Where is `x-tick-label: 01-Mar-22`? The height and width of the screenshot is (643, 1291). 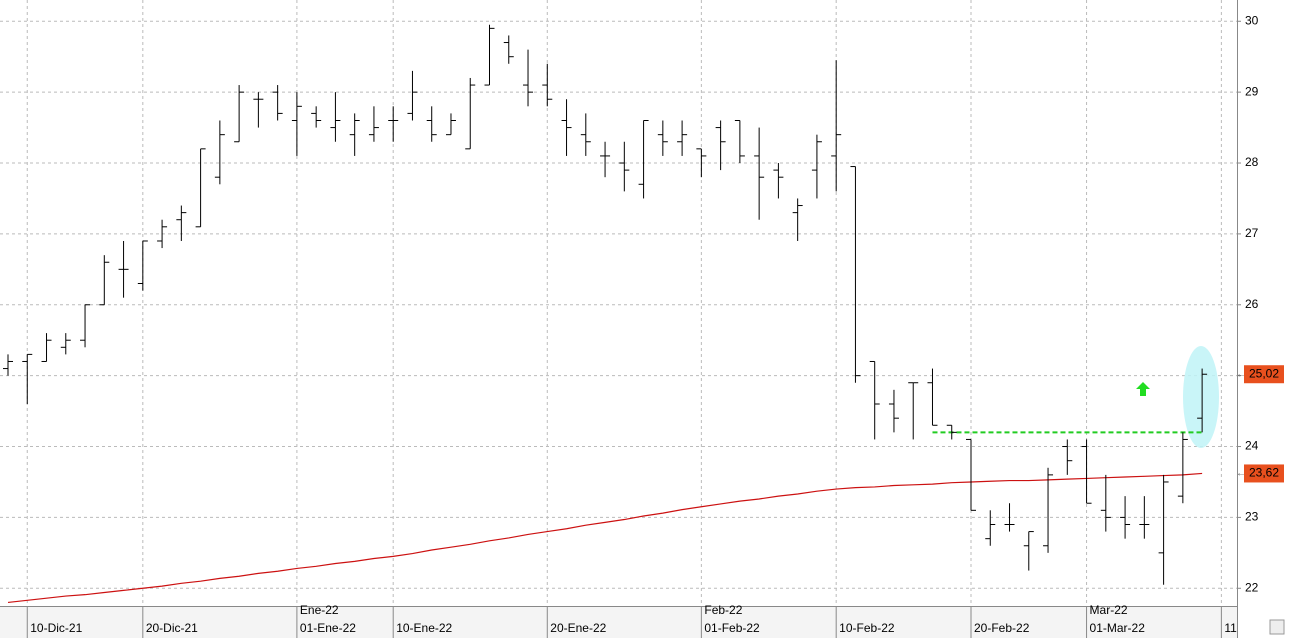 x-tick-label: 01-Mar-22 is located at coordinates (1118, 628).